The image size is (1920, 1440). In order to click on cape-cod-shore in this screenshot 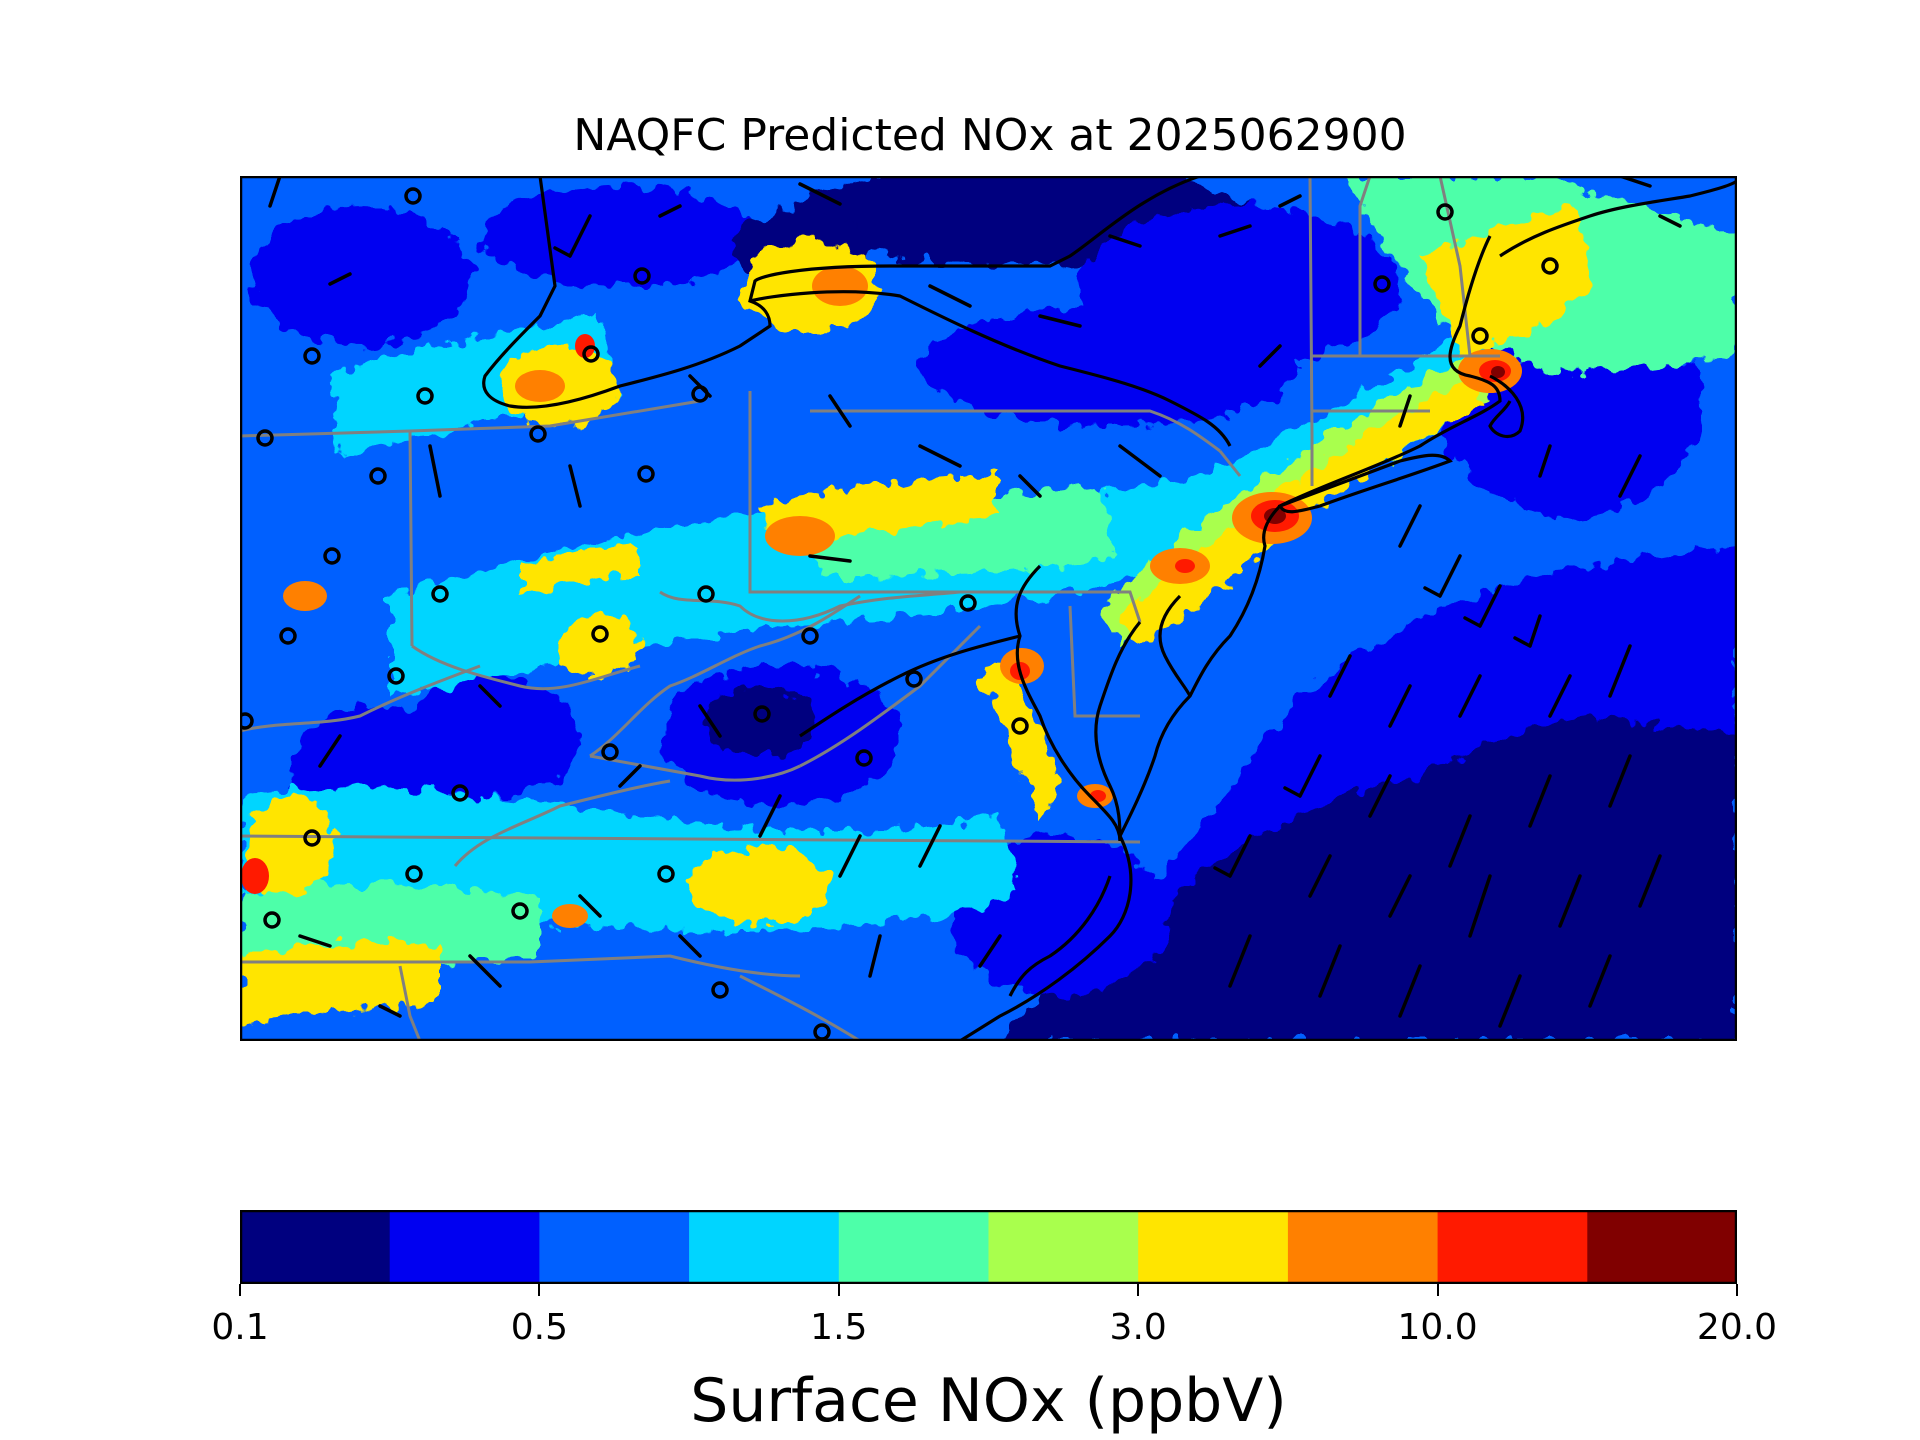, I will do `click(1506, 406)`.